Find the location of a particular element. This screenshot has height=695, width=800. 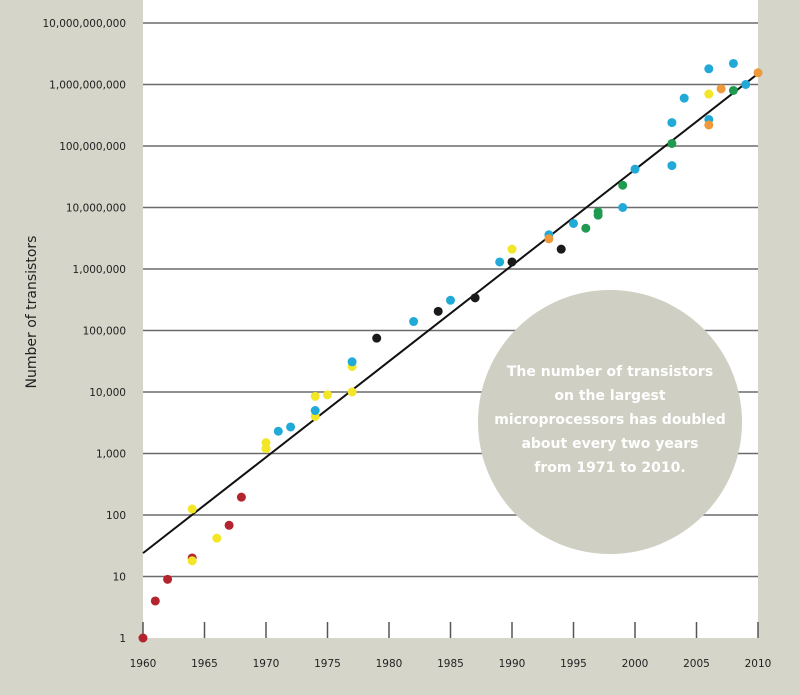

x-tick-label: 2005 is located at coordinates (696, 664).